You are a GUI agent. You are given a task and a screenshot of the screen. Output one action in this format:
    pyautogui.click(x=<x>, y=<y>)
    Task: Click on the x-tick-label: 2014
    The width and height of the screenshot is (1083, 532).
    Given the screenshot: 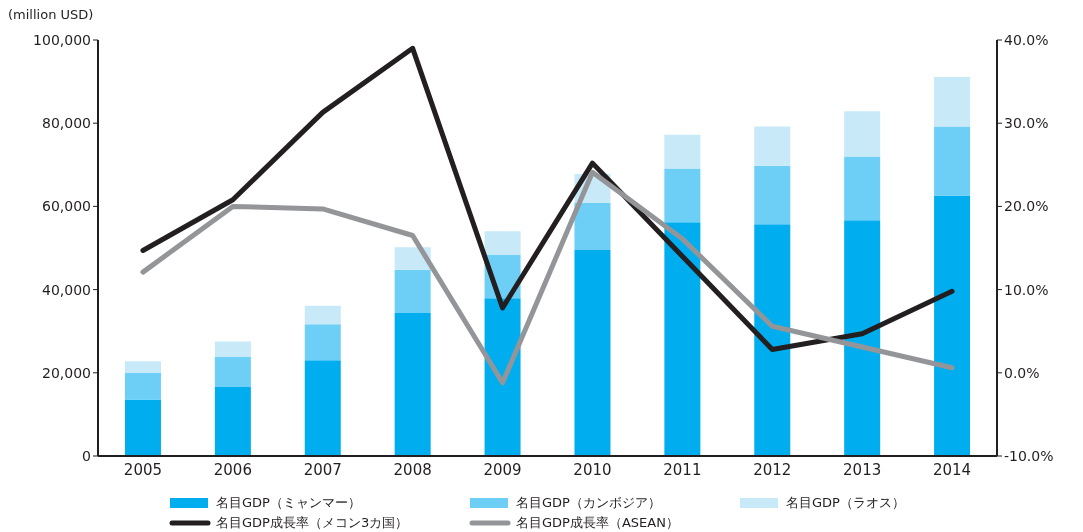 What is the action you would take?
    pyautogui.click(x=952, y=469)
    